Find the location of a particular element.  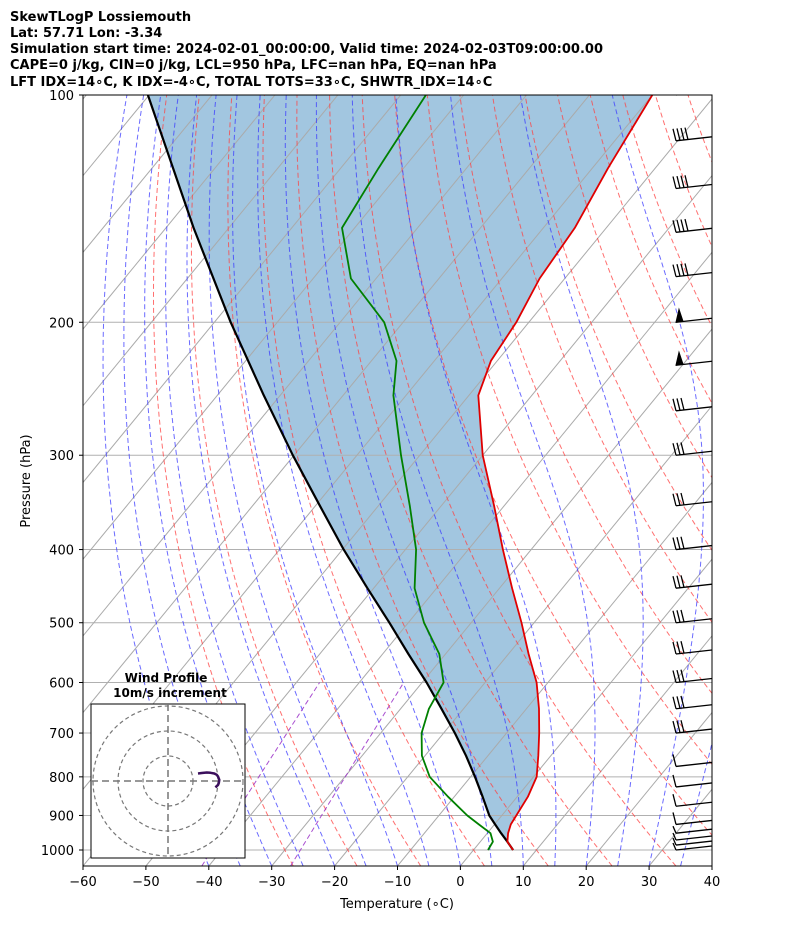

x-tick-label: 20 is located at coordinates (586, 882).